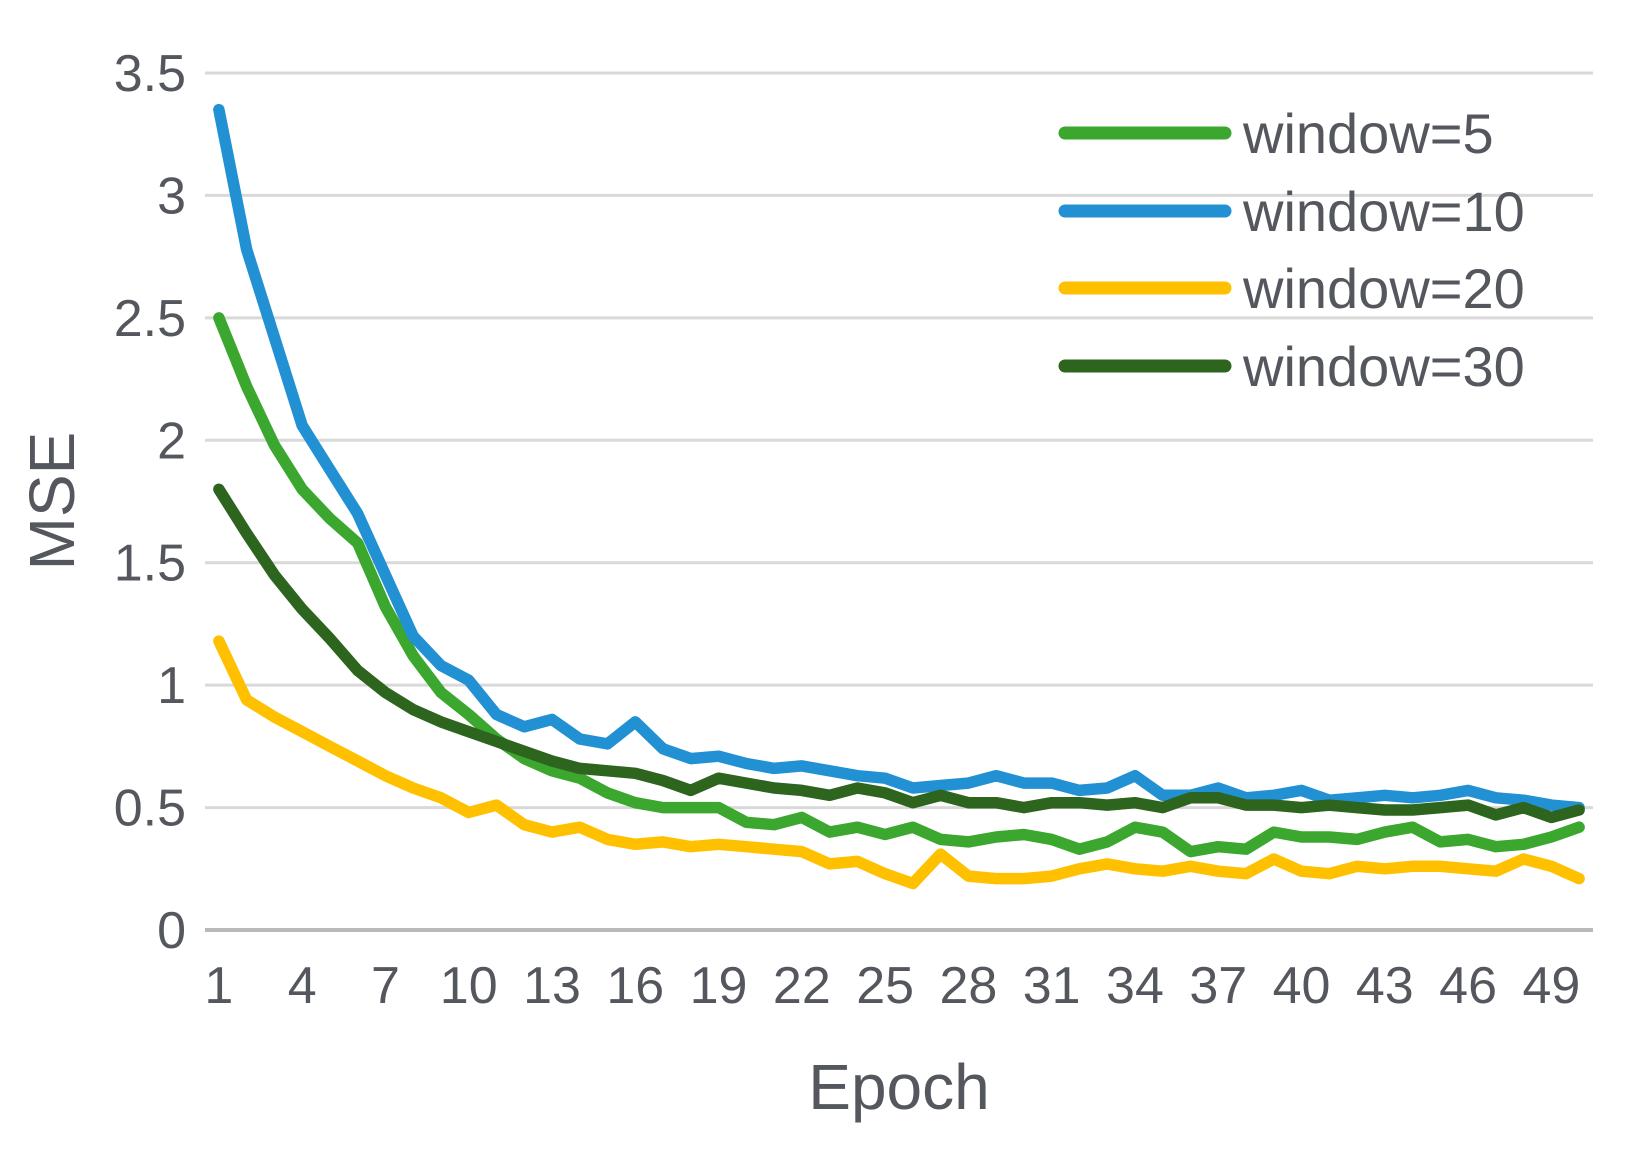  Describe the element at coordinates (1135, 986) in the screenshot. I see `x-tick-label: 34` at that location.